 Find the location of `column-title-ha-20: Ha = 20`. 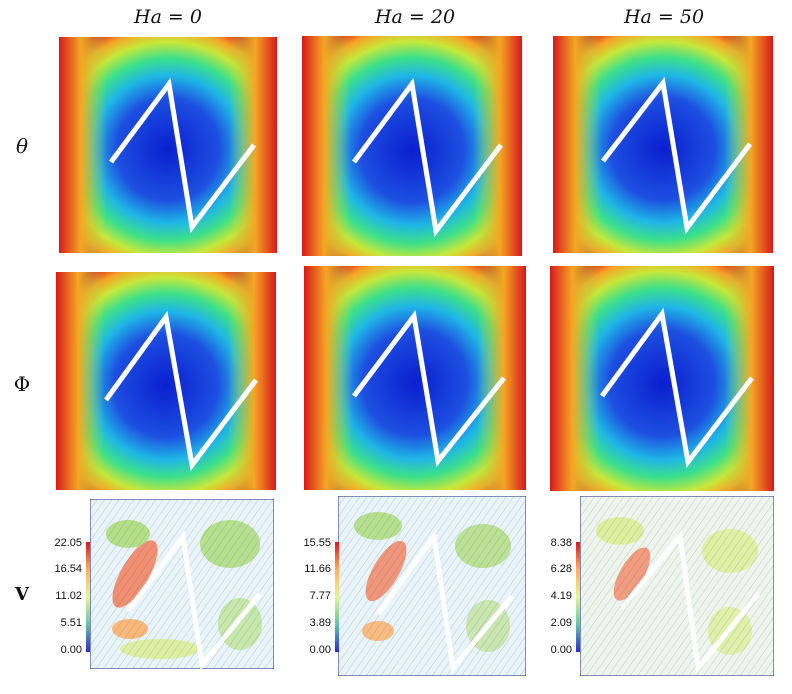

column-title-ha-20: Ha = 20 is located at coordinates (415, 17).